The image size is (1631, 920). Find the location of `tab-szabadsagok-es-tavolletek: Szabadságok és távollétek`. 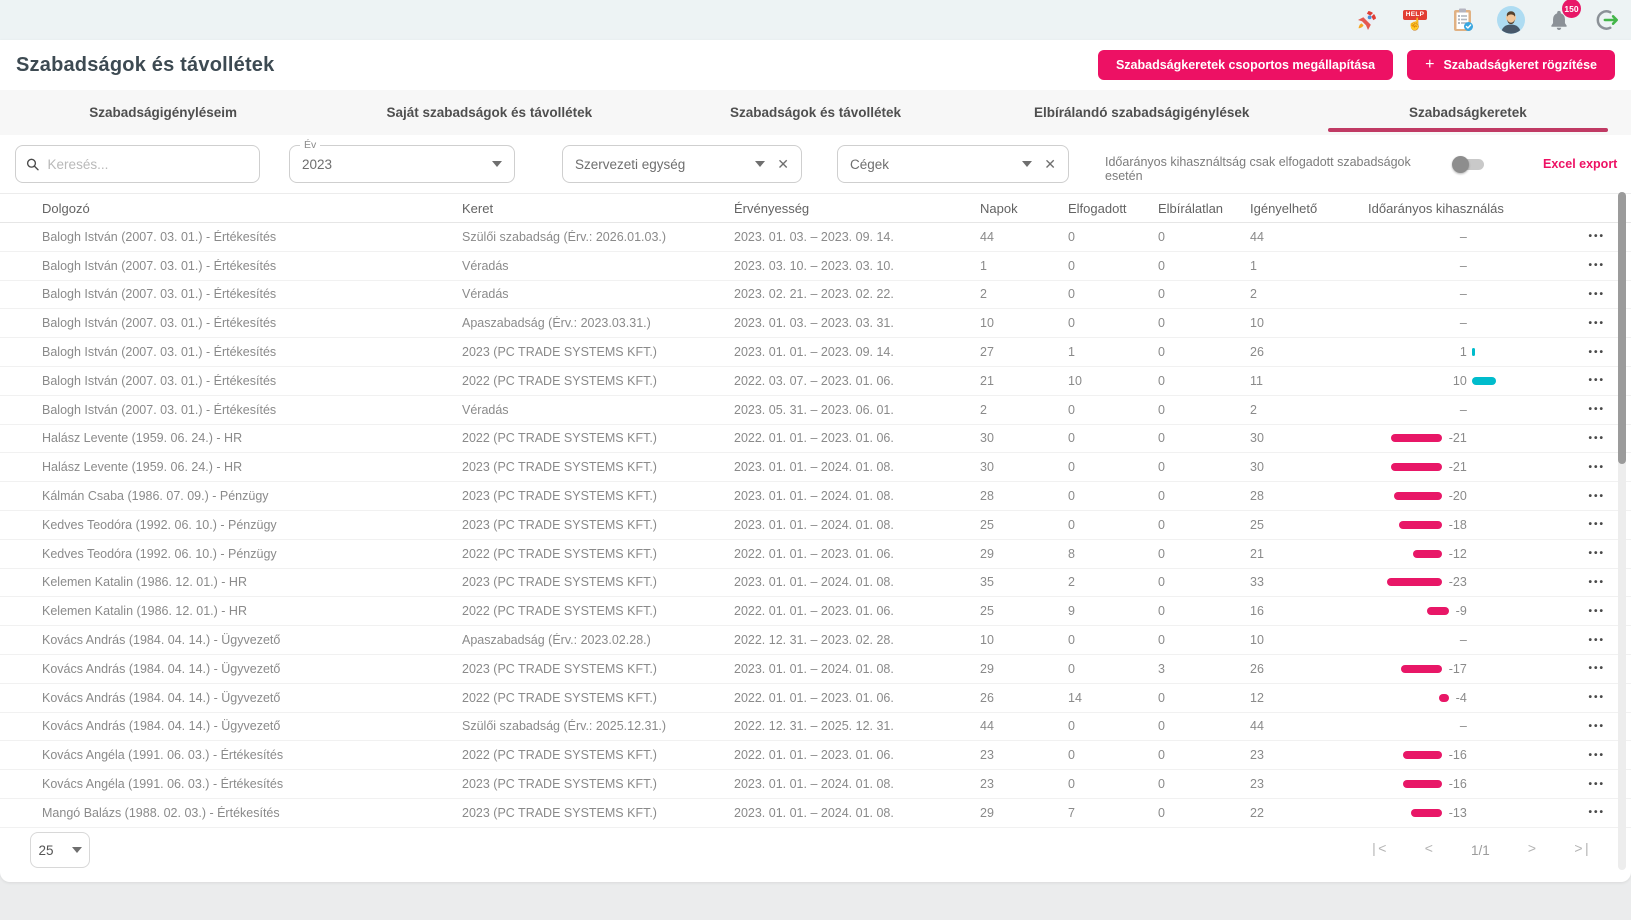

tab-szabadsagok-es-tavolletek: Szabadságok és távollétek is located at coordinates (815, 112).